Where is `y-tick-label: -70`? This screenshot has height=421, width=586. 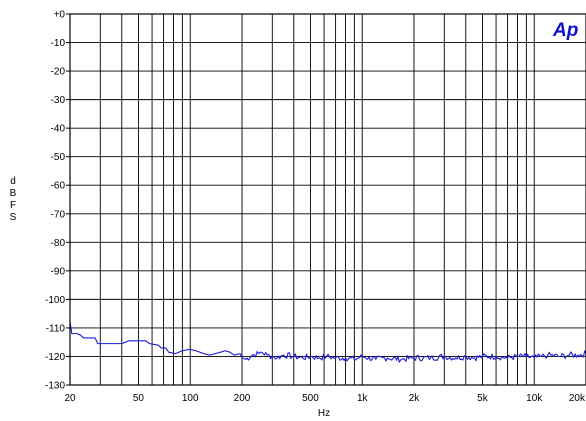
y-tick-label: -70 is located at coordinates (58, 214).